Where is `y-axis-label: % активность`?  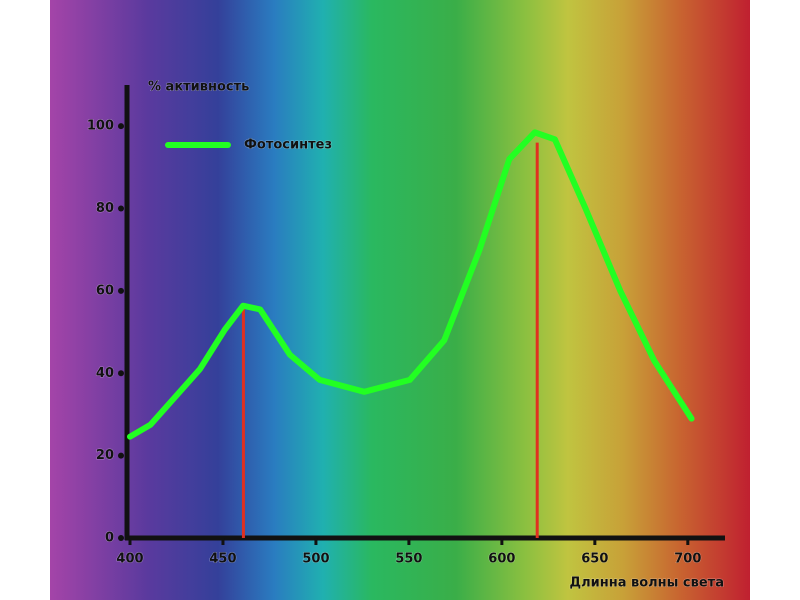
y-axis-label: % активность is located at coordinates (198, 87).